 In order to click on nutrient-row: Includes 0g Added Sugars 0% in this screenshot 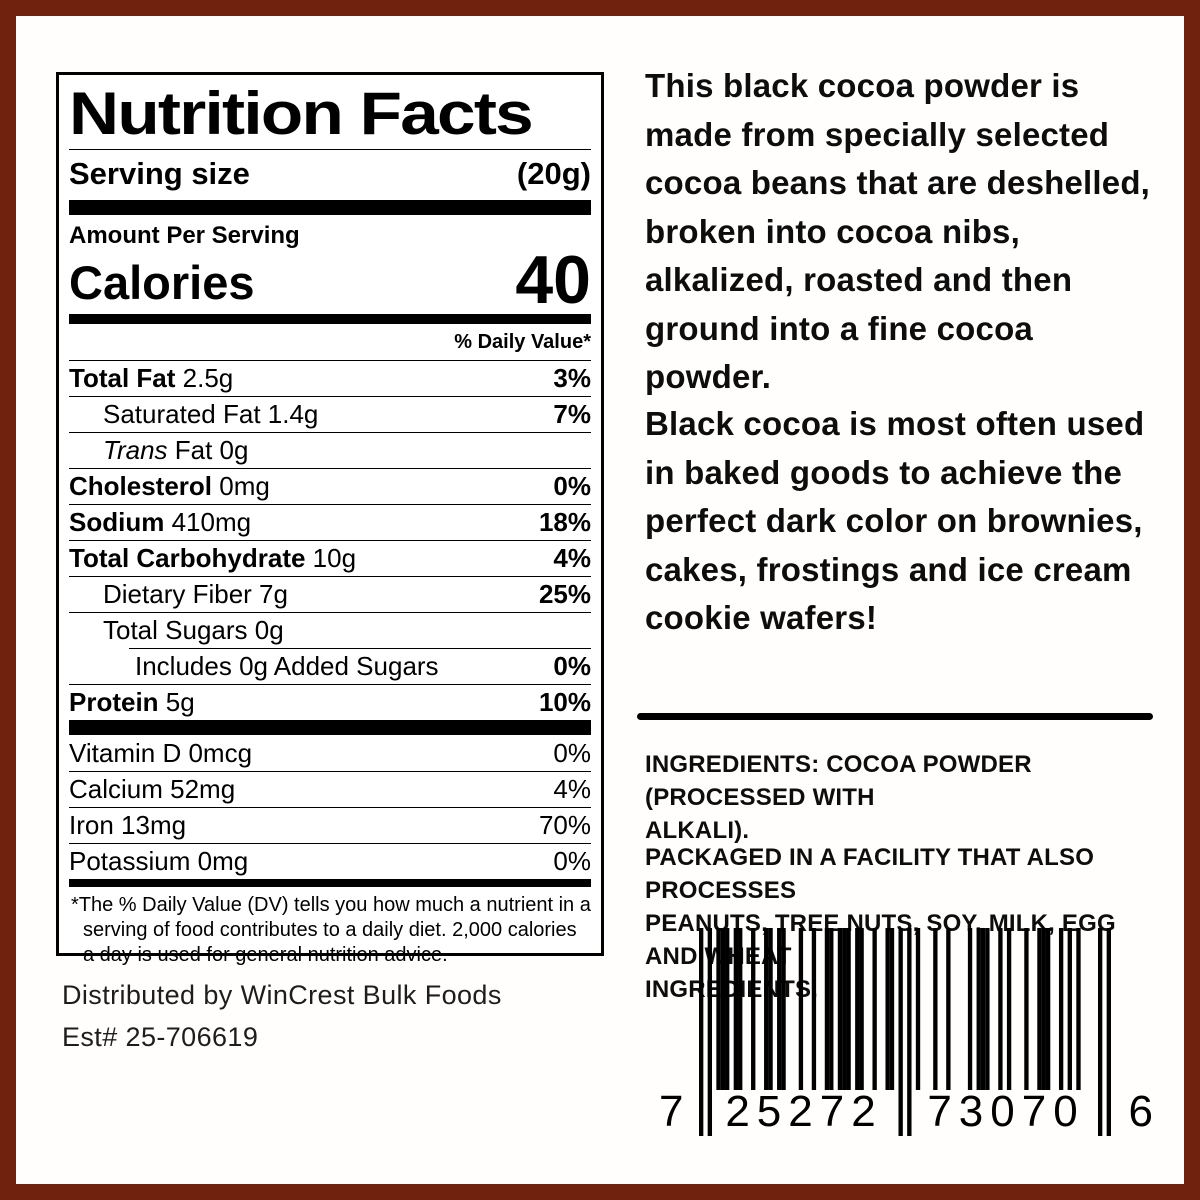, I will do `click(330, 666)`.